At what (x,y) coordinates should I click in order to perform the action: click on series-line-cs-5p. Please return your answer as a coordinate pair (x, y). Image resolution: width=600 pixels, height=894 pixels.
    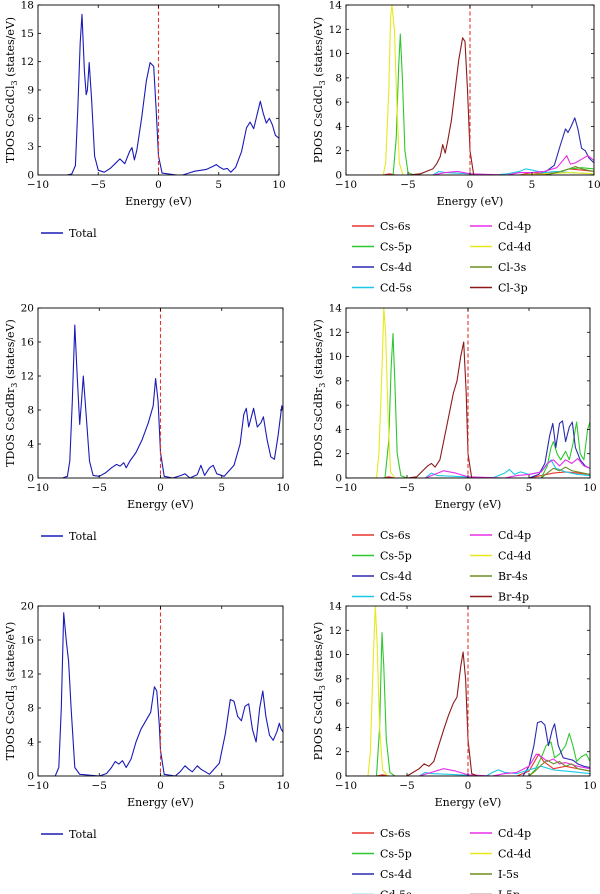
    Looking at the image, I should click on (468, 704).